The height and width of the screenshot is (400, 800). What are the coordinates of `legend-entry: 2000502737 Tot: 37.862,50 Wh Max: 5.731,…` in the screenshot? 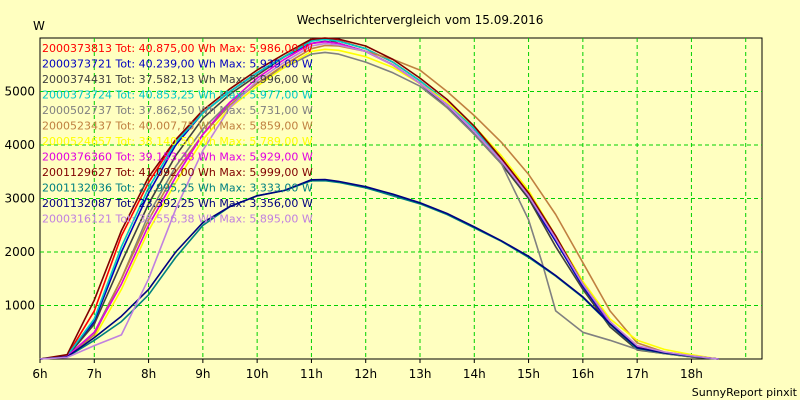 It's located at (177, 110).